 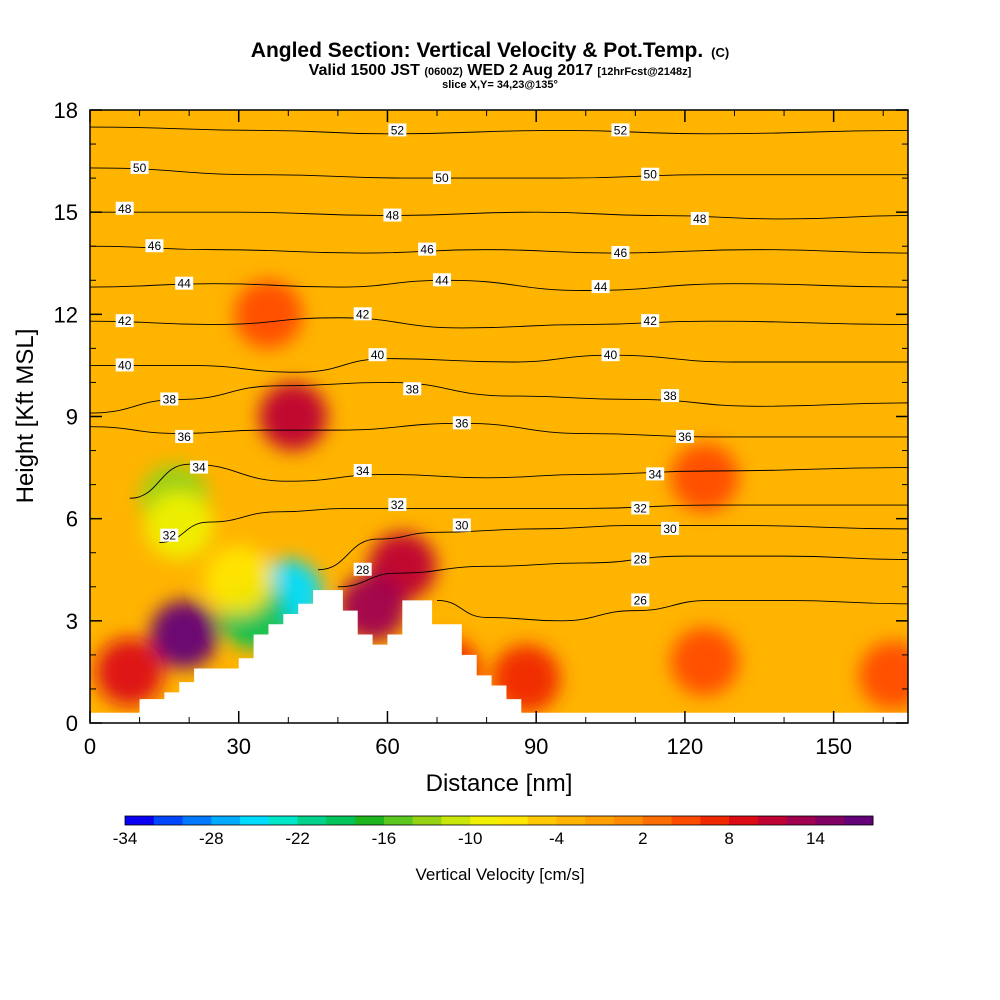 I want to click on x-tick-label: 150, so click(x=833, y=746).